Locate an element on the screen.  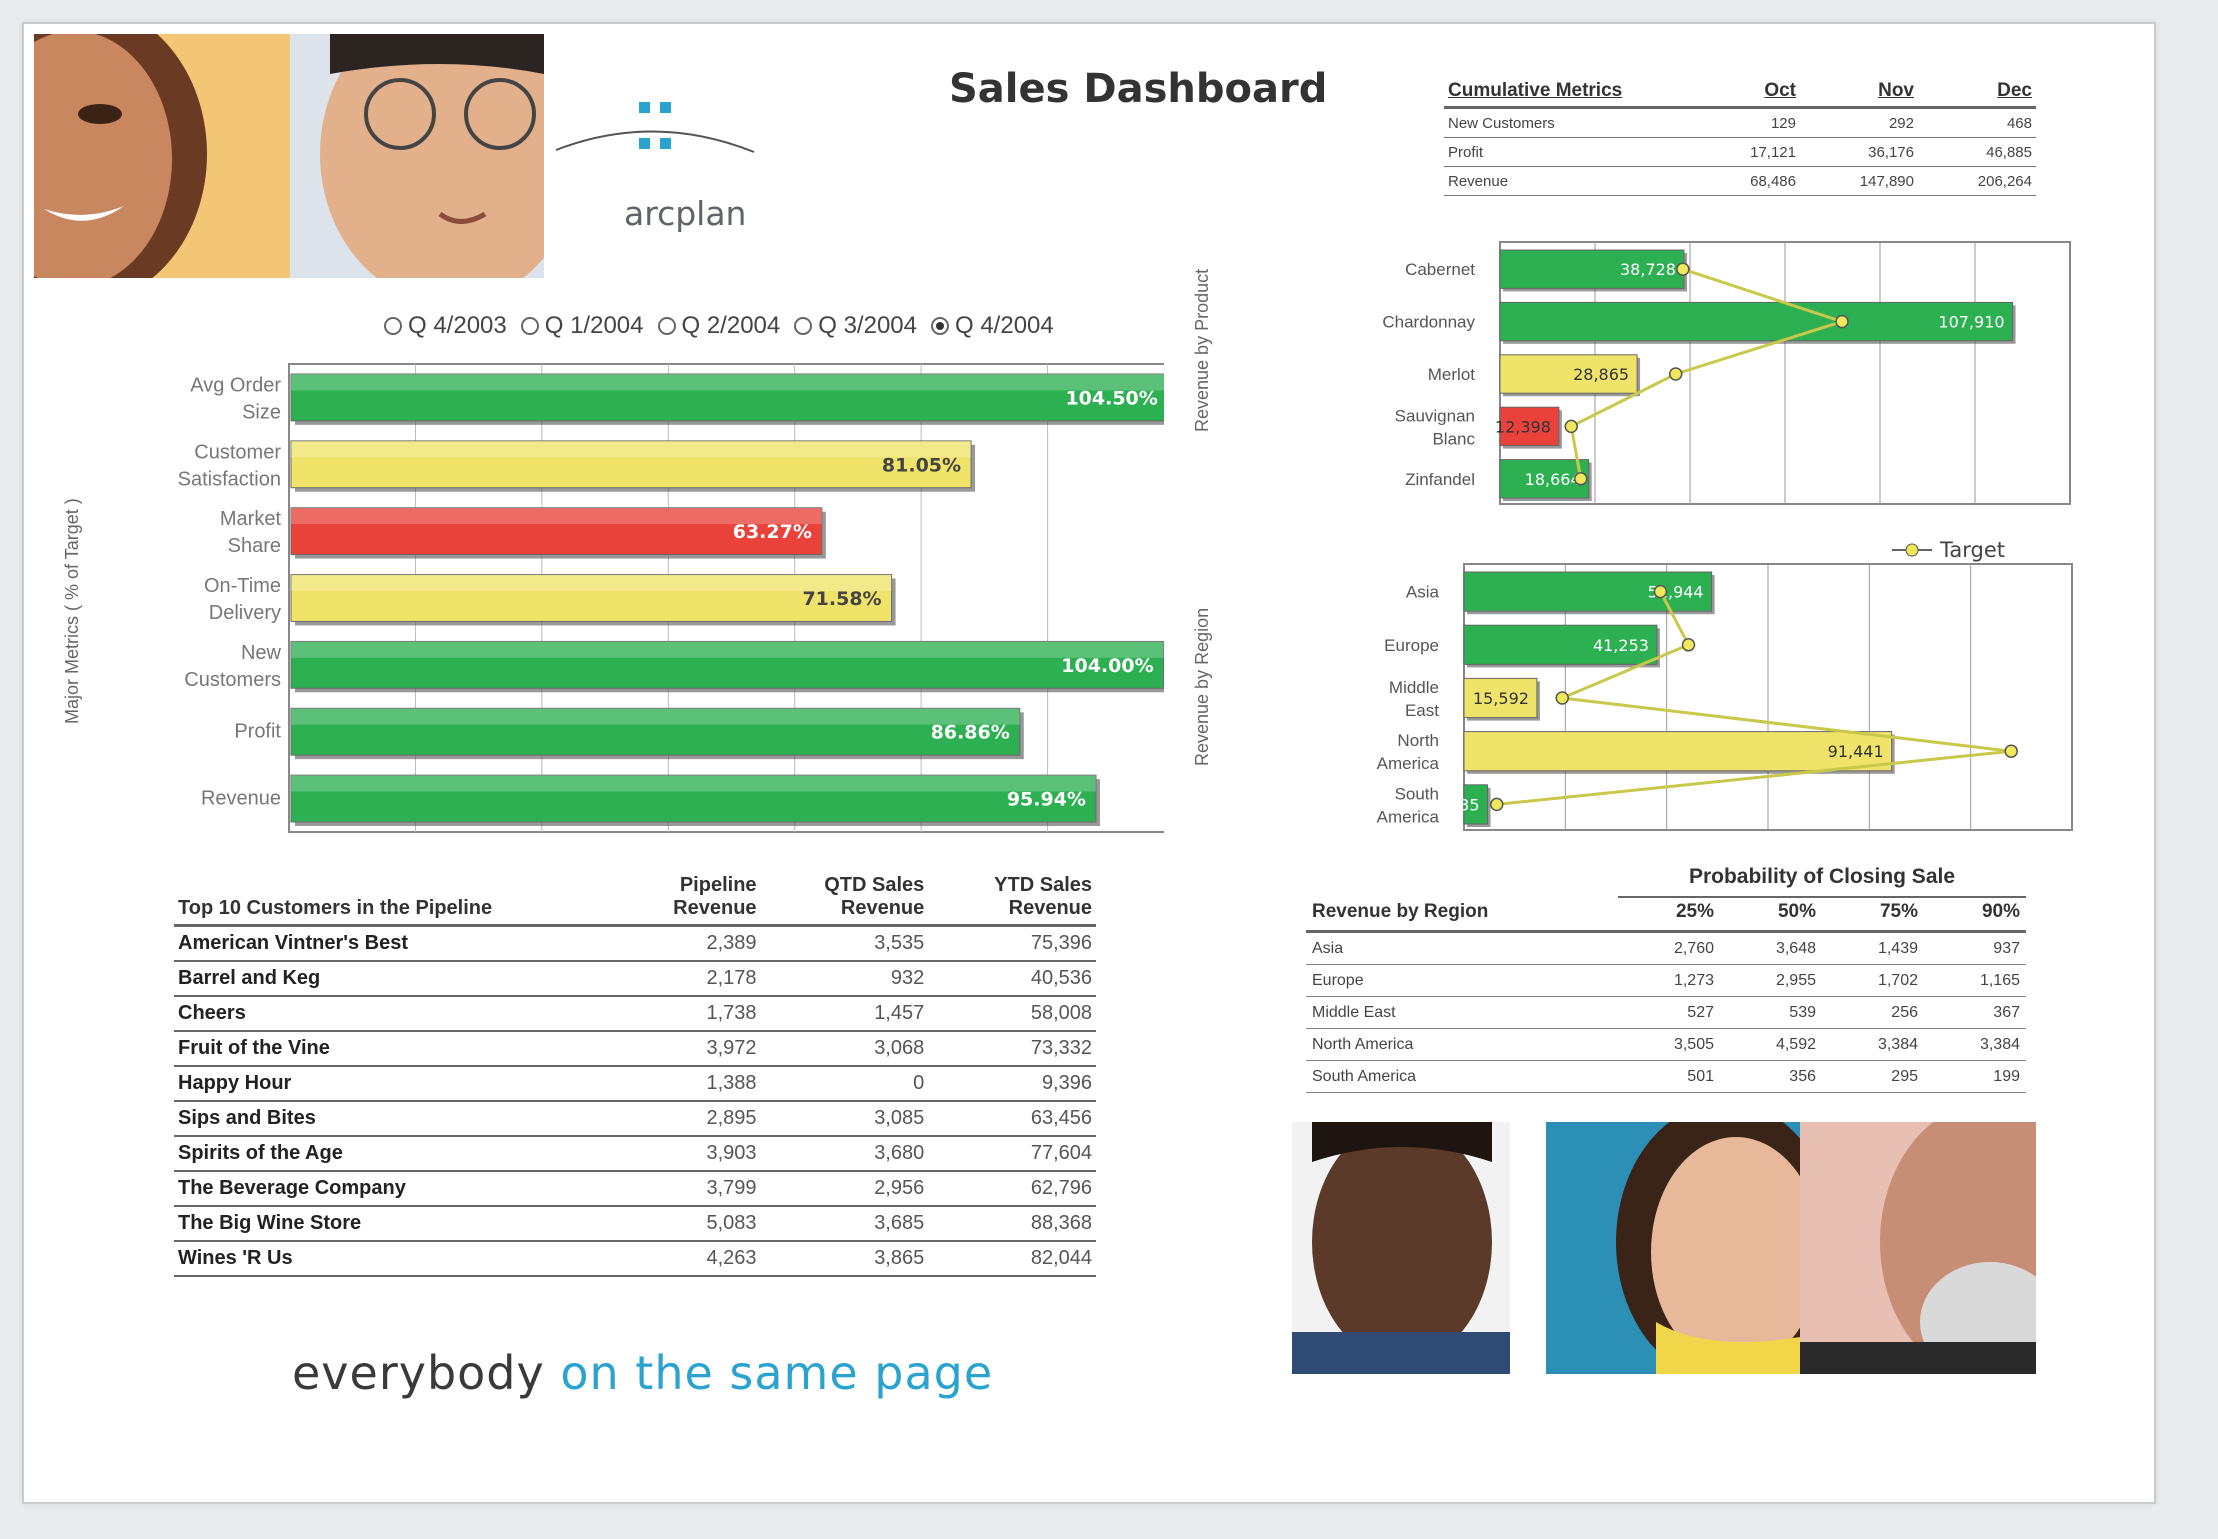
customer-name: The Beverage Company is located at coordinates (383, 1189).